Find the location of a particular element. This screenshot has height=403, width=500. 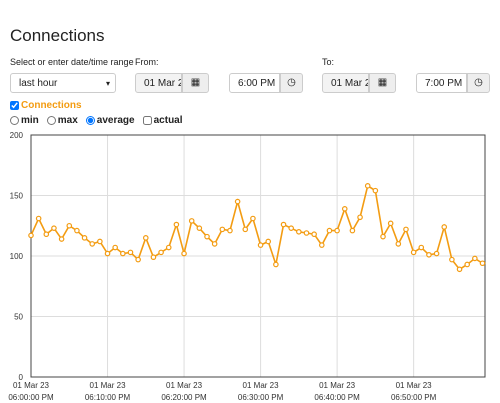

x-tick-label: 06:20:00 PM is located at coordinates (184, 397).